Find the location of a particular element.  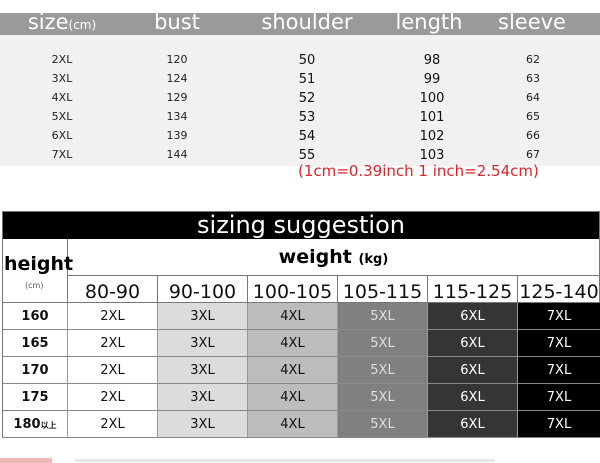

measurement-row: 5XL 134 53 101 65 is located at coordinates (300, 119).